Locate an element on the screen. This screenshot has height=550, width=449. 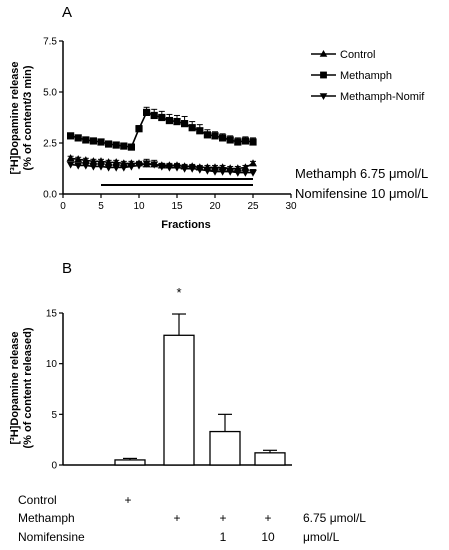
condition-cell-0-0: + is located at coordinates (127, 500).